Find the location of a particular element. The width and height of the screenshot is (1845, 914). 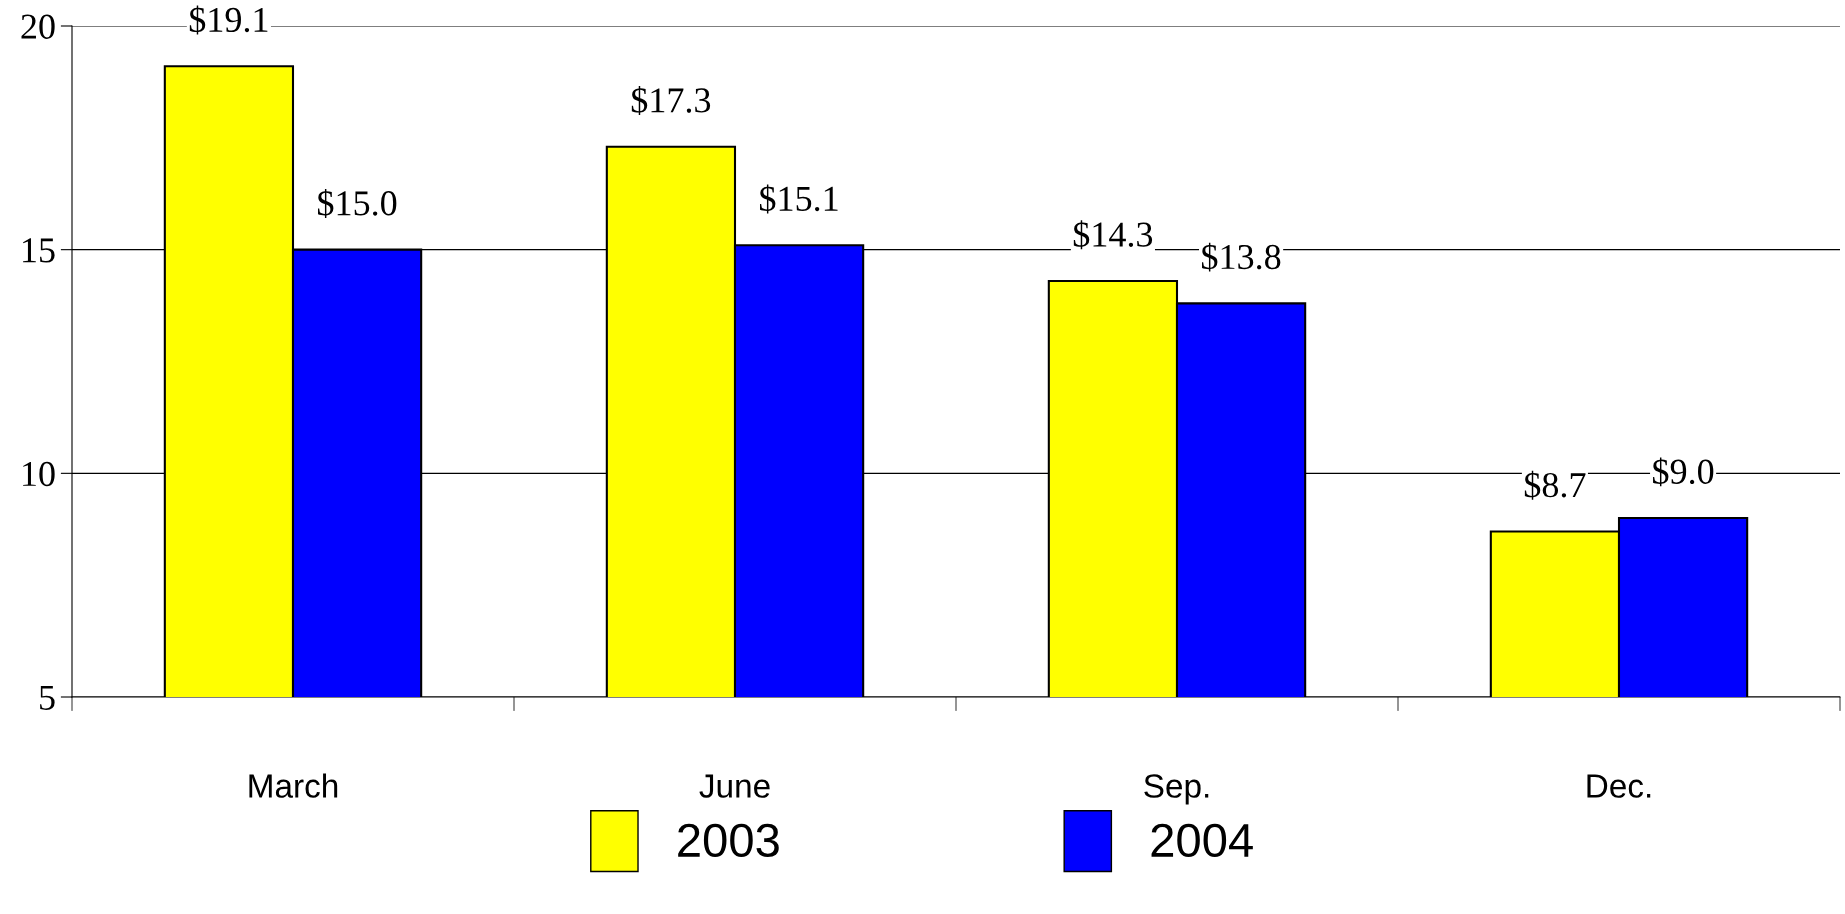

y-tick-label: 15 is located at coordinates (39, 250).